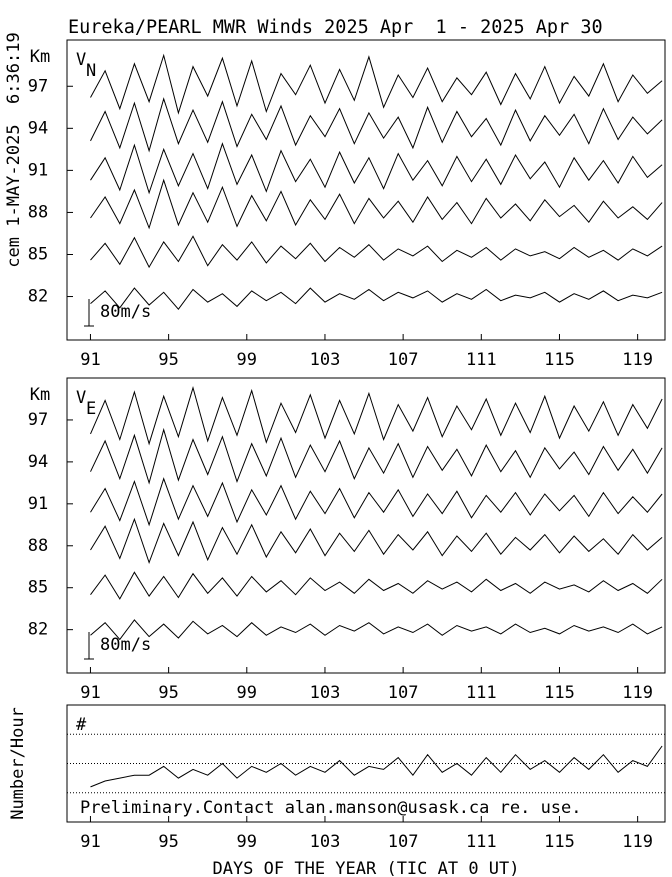  What do you see at coordinates (91, 409) in the screenshot?
I see `panel-subscript: E` at bounding box center [91, 409].